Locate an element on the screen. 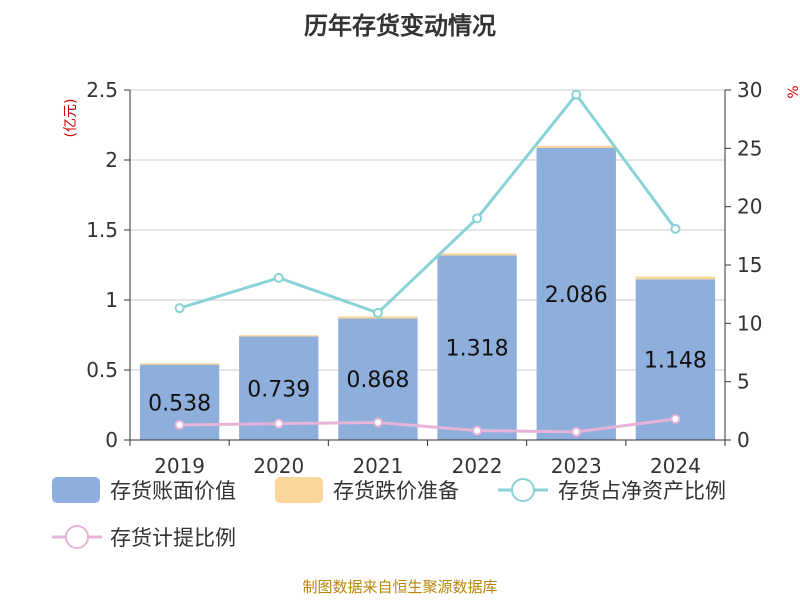 The height and width of the screenshot is (600, 800). x-tick-label: 2024 is located at coordinates (675, 466).